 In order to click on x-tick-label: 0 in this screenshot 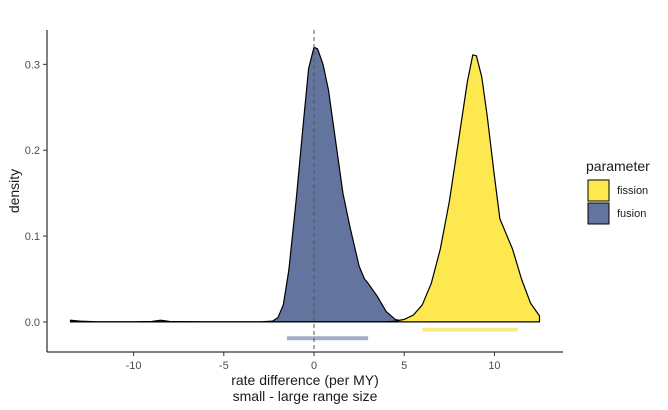, I will do `click(314, 366)`.